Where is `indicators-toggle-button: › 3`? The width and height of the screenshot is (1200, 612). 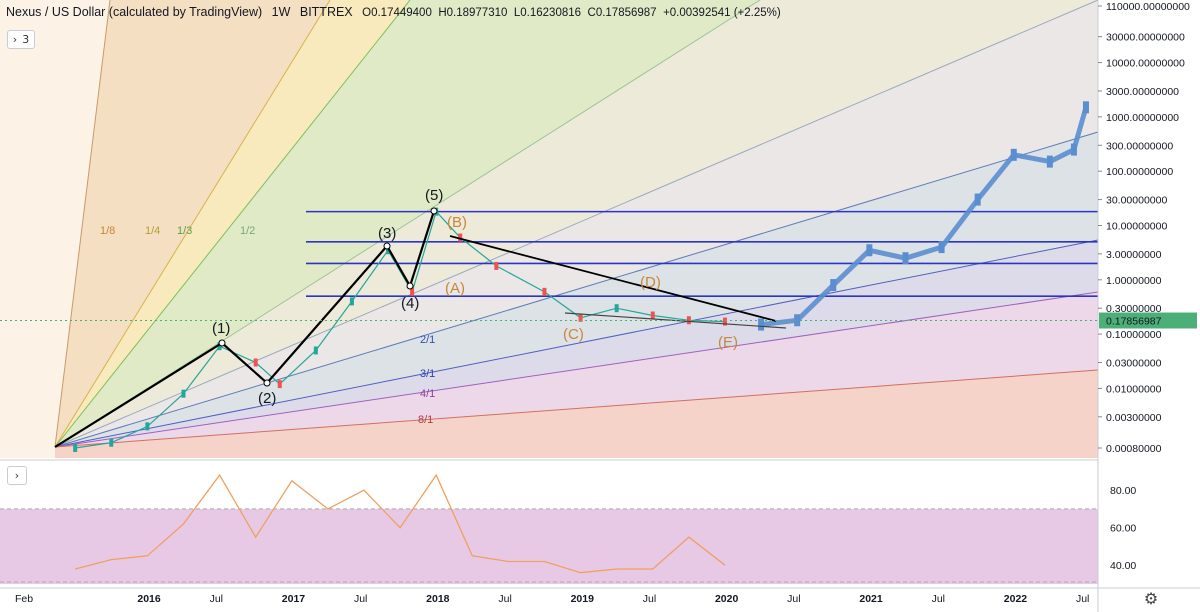 indicators-toggle-button: › 3 is located at coordinates (21, 39).